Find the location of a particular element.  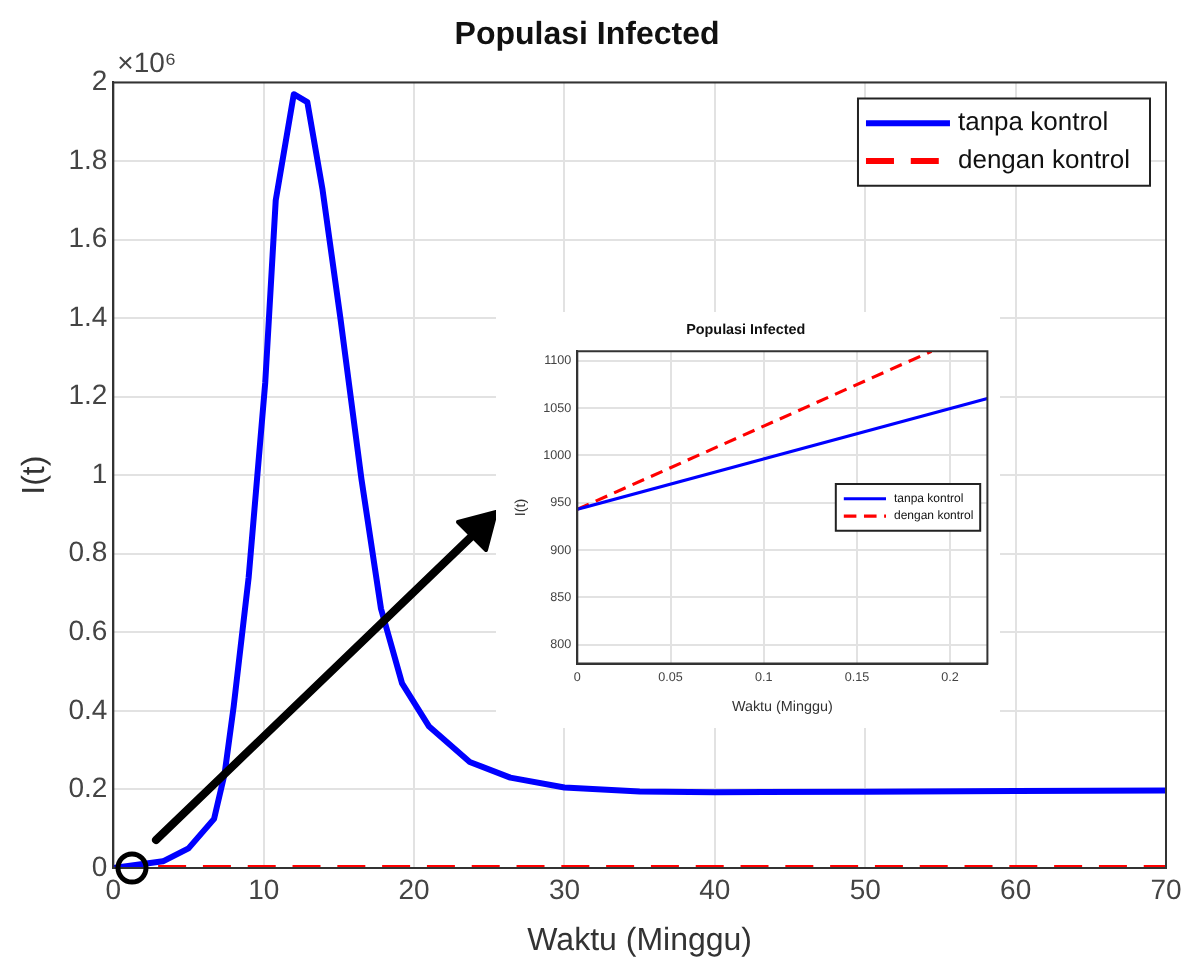

x-axis-title: Waktu (Minggu) is located at coordinates (639, 940).